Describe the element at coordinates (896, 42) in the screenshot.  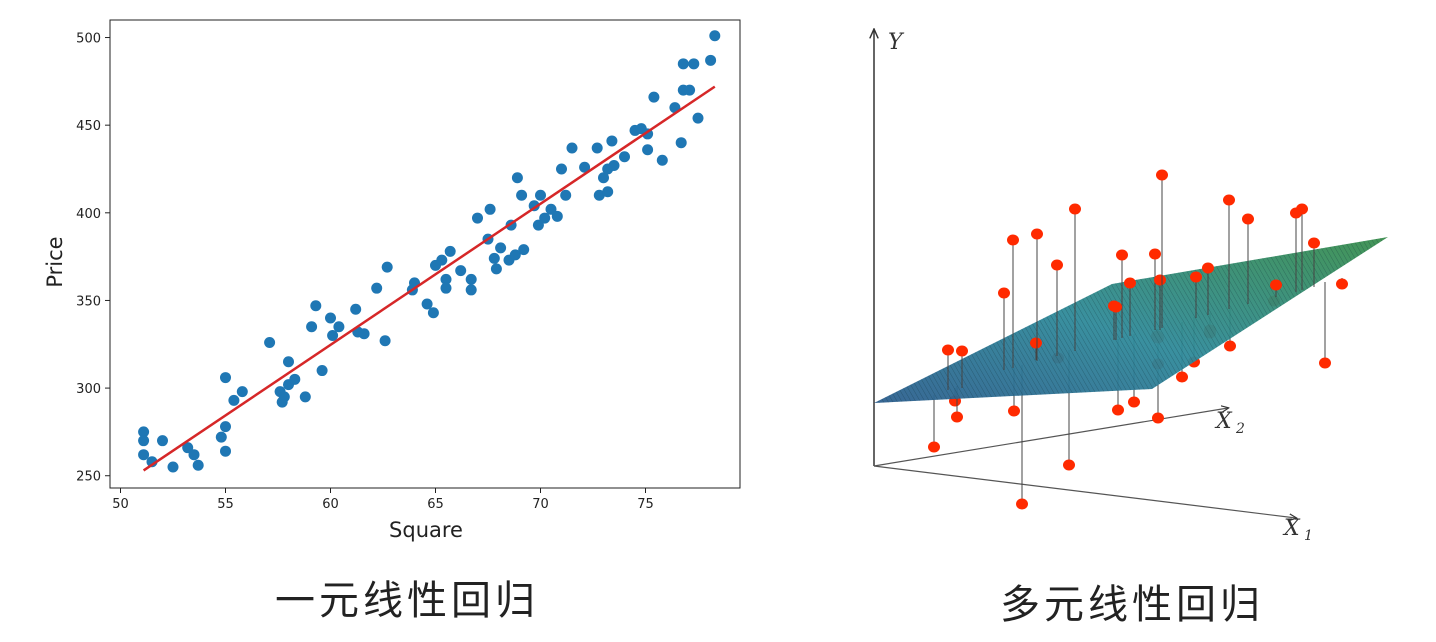
I see `y-axis-label: Y` at that location.